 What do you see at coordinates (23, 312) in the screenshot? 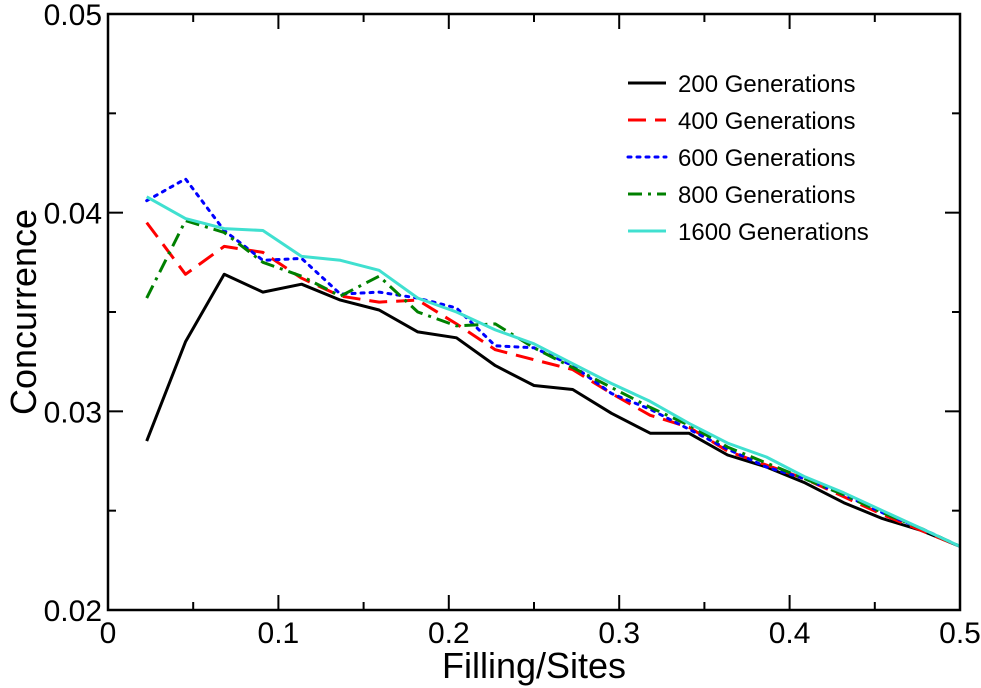
I see `y-axis-title: Concurrence` at bounding box center [23, 312].